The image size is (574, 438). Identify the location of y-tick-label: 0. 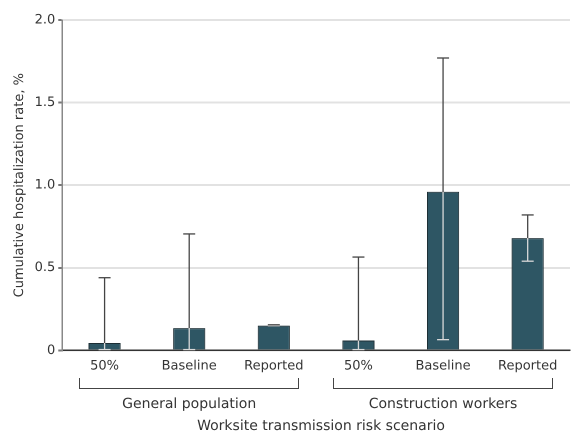
(51, 350).